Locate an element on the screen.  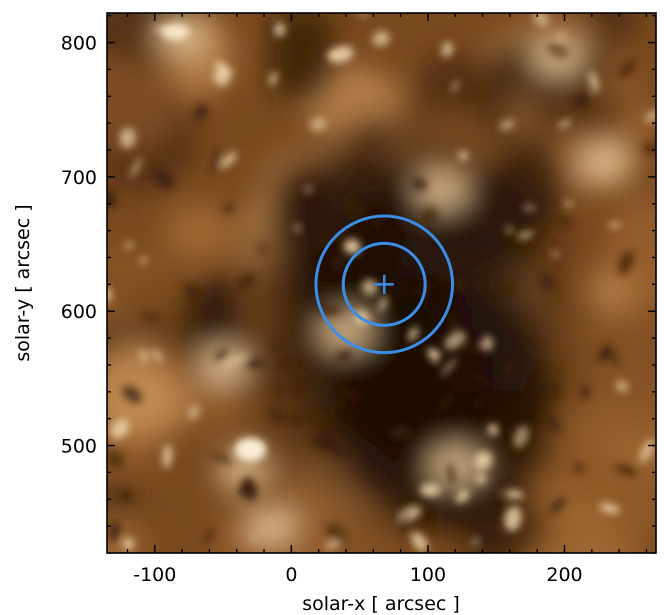
y-axis-label: solar-y [ arcsec ] is located at coordinates (23, 282).